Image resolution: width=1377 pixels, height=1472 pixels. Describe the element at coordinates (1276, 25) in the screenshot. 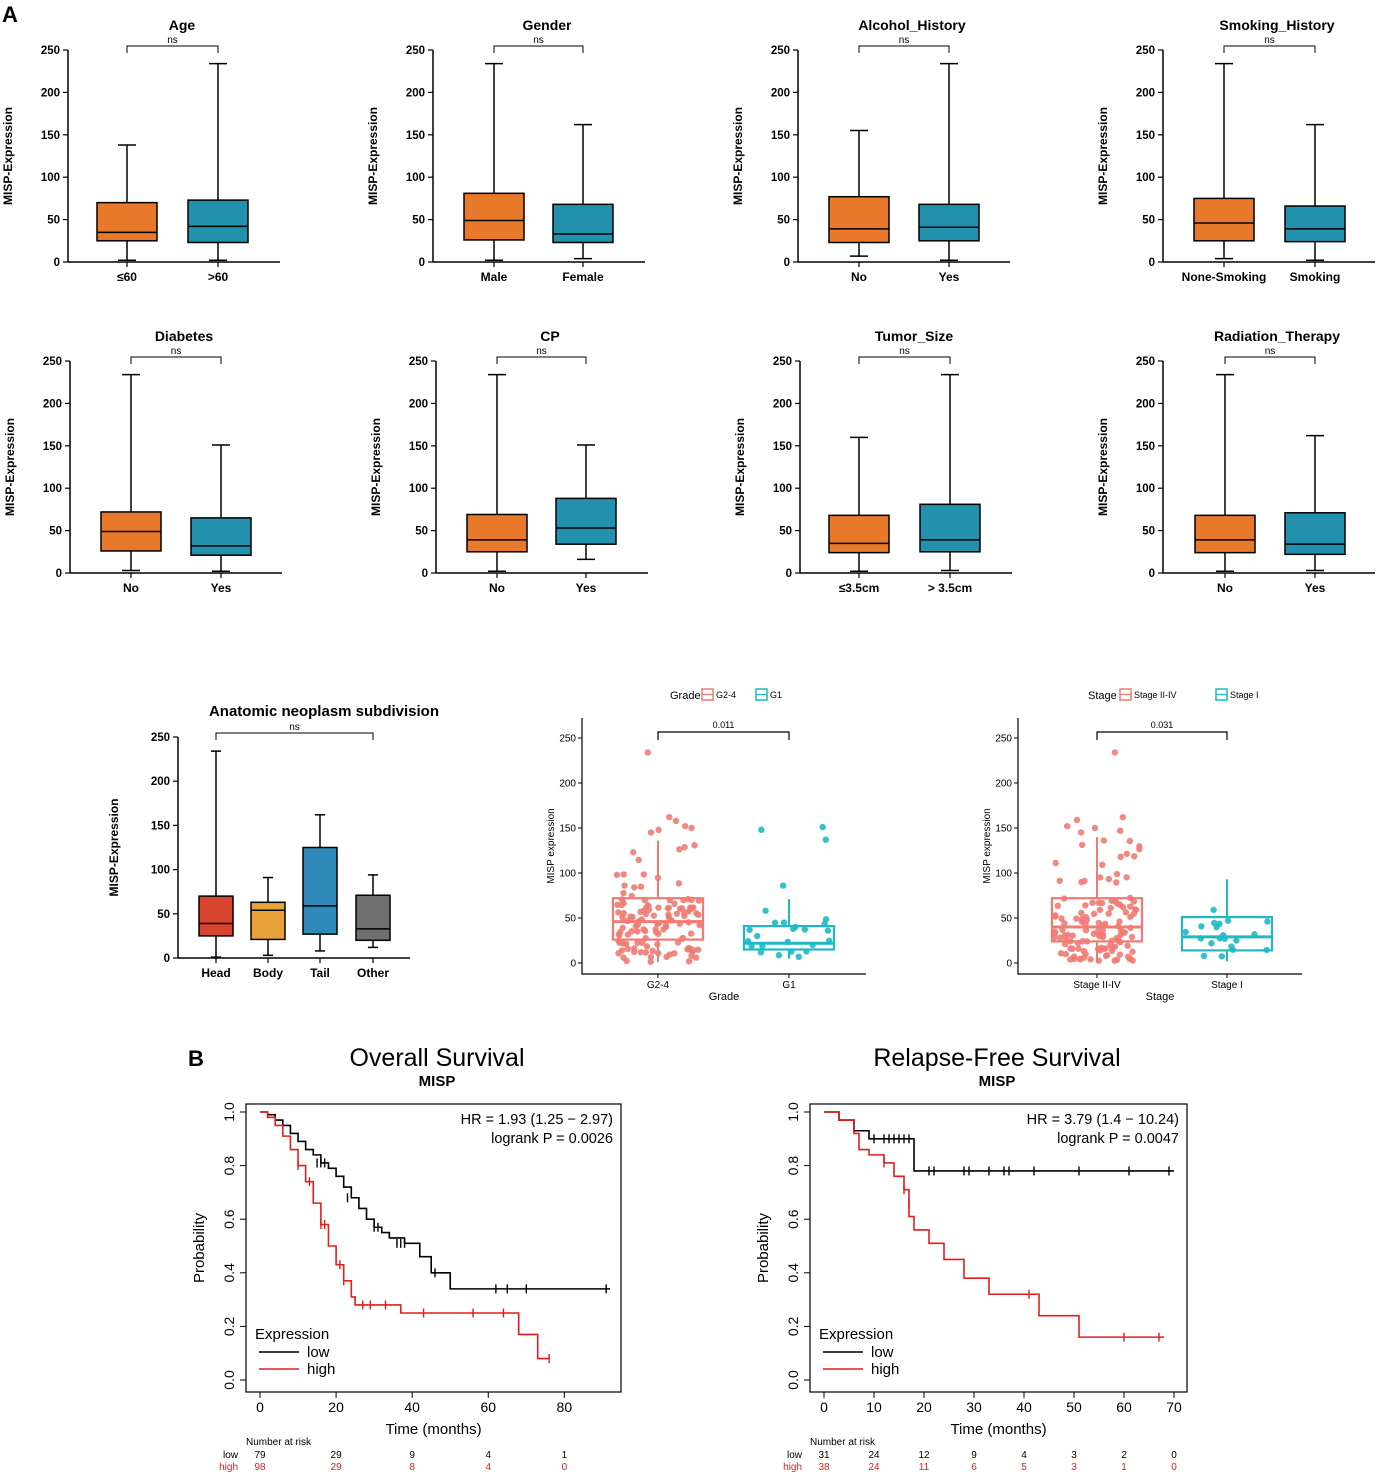

I see `chart-title: Smoking_History` at that location.